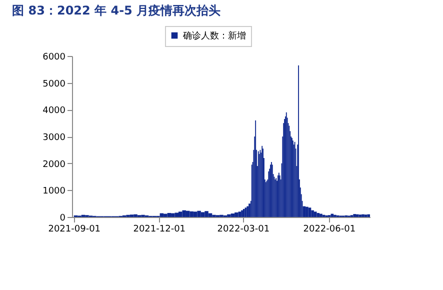  I want to click on legend-label: 确诊人数：新增, so click(214, 36).